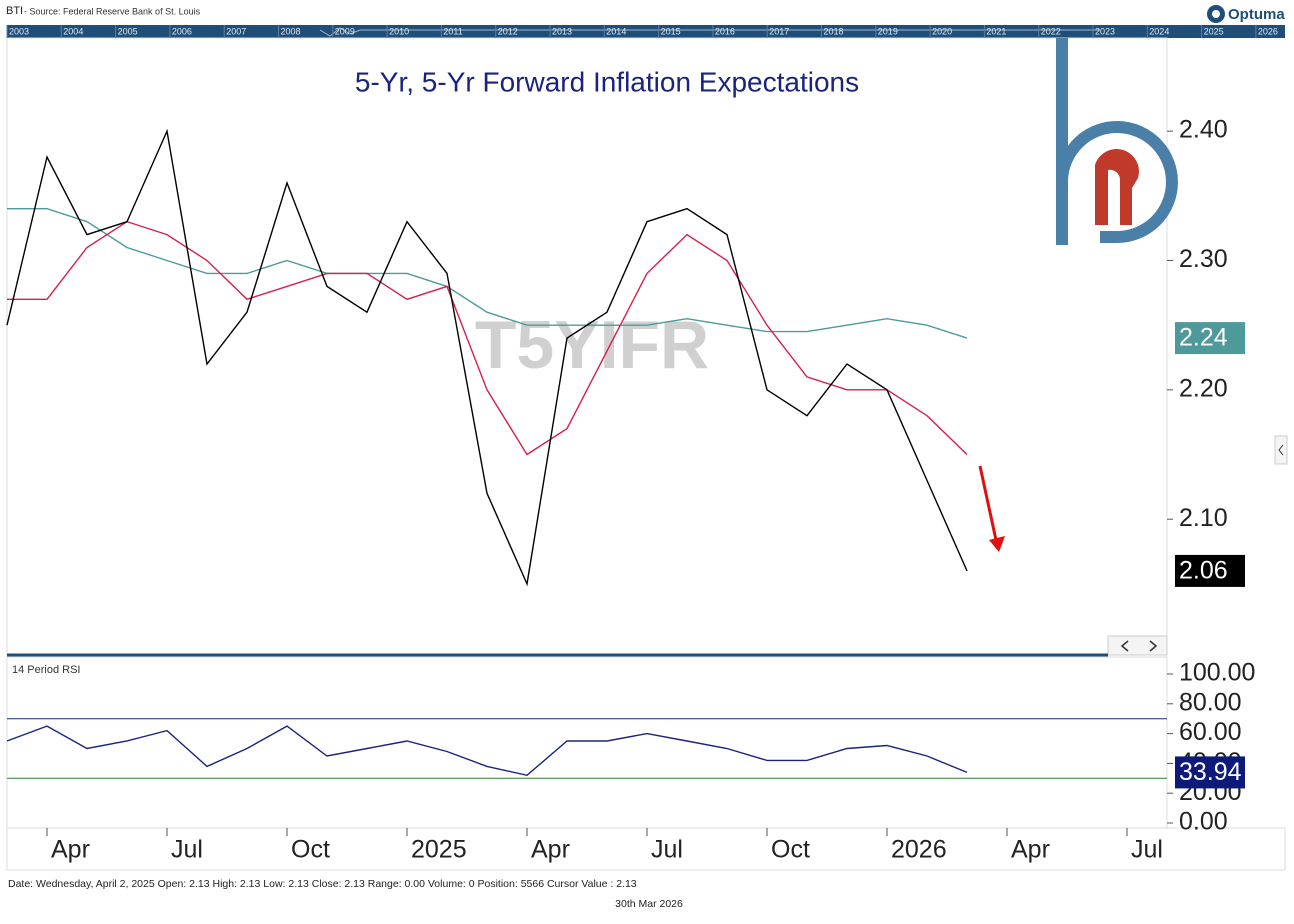 This screenshot has height=924, width=1294. I want to click on y-tick-label: 0.00, so click(1203, 822).